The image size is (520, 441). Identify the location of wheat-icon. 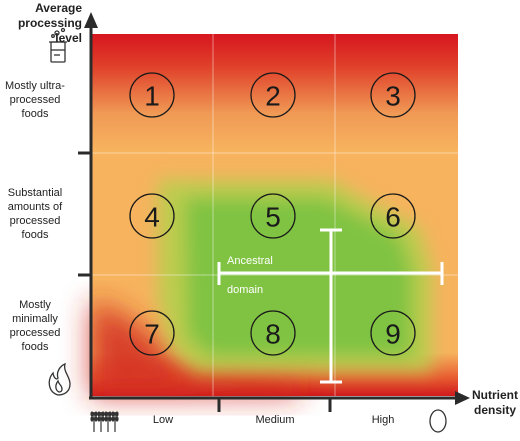
(104, 421).